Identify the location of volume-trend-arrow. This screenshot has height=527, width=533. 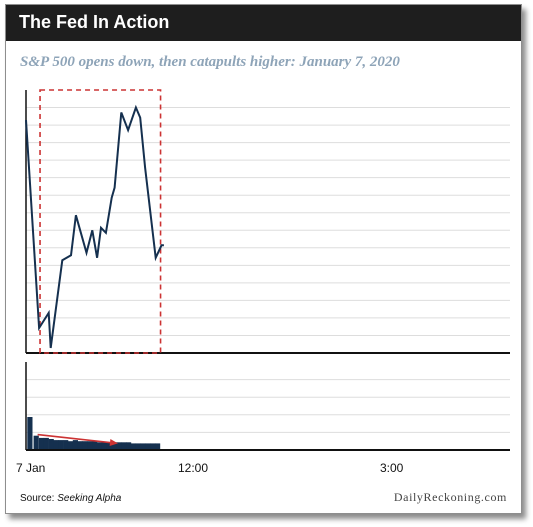
(74, 438).